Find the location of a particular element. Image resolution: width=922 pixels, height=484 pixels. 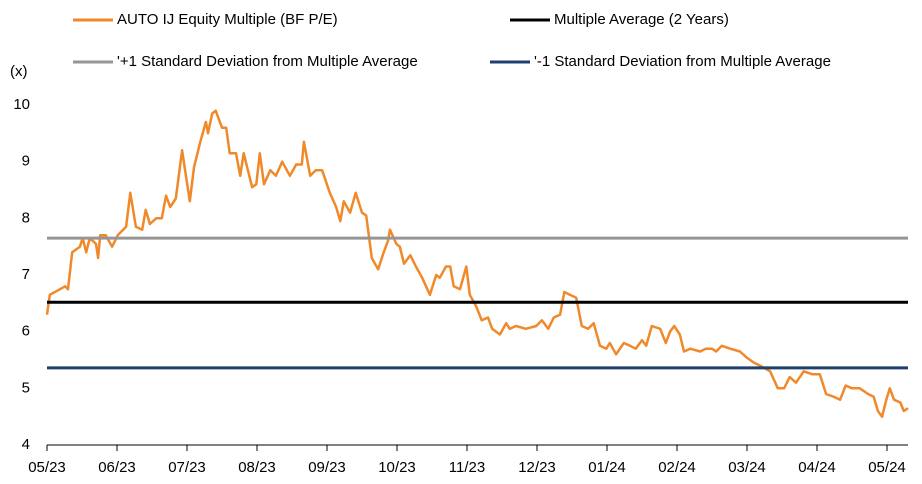

y-tick-label: 10 is located at coordinates (21, 104).